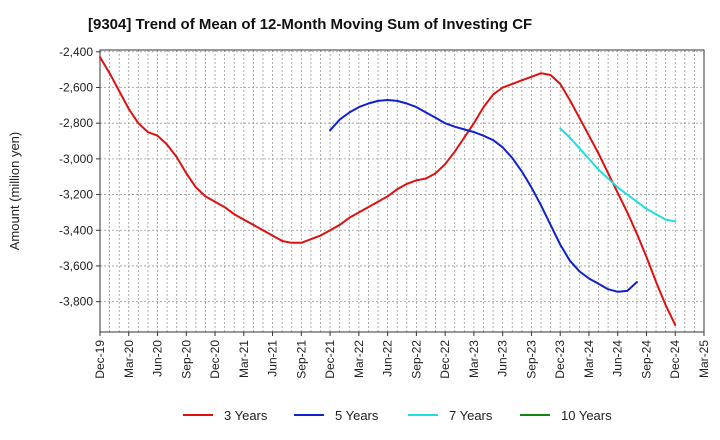 Image resolution: width=720 pixels, height=440 pixels. Describe the element at coordinates (618, 358) in the screenshot. I see `x-tick-label: Jun-24` at that location.